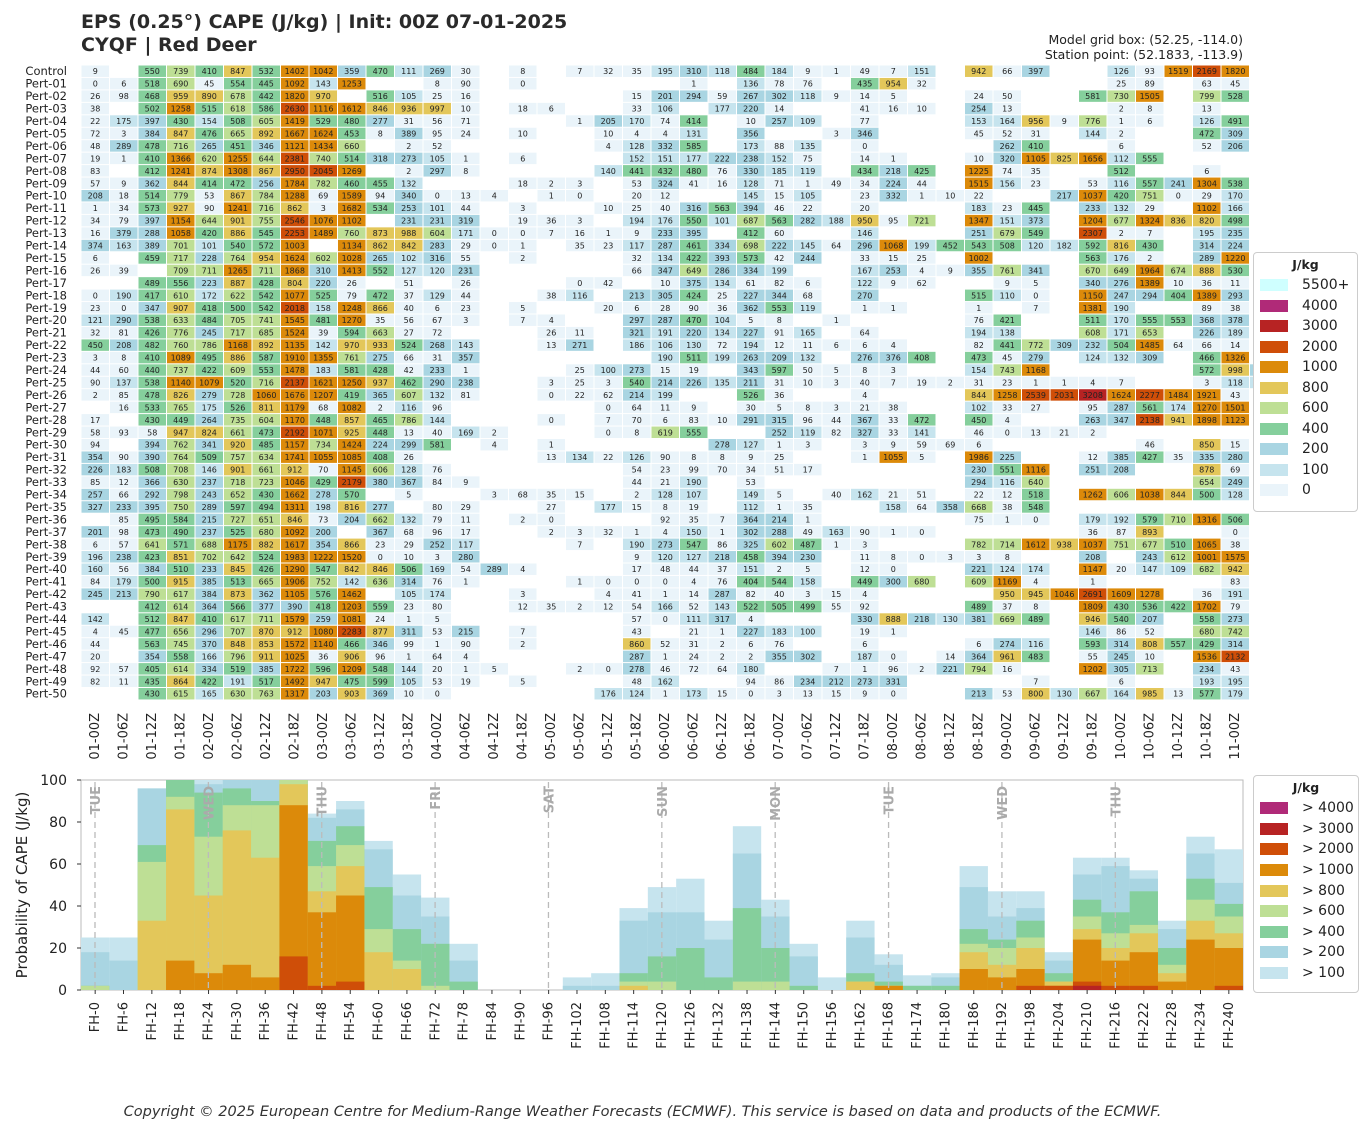 This screenshot has height=1136, width=1372. I want to click on cell-value: 811, so click(266, 407).